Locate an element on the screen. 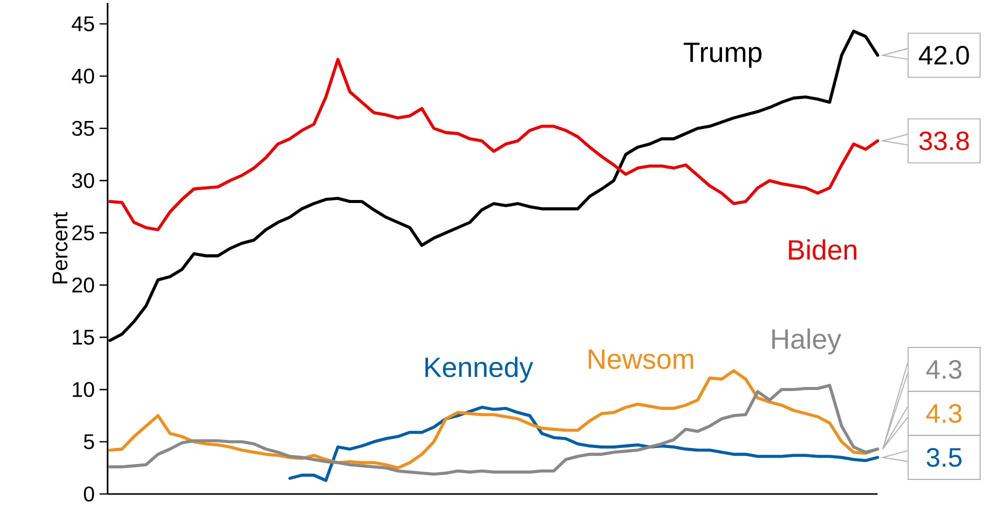 The height and width of the screenshot is (508, 992). y-axis-title: Percent is located at coordinates (60, 248).